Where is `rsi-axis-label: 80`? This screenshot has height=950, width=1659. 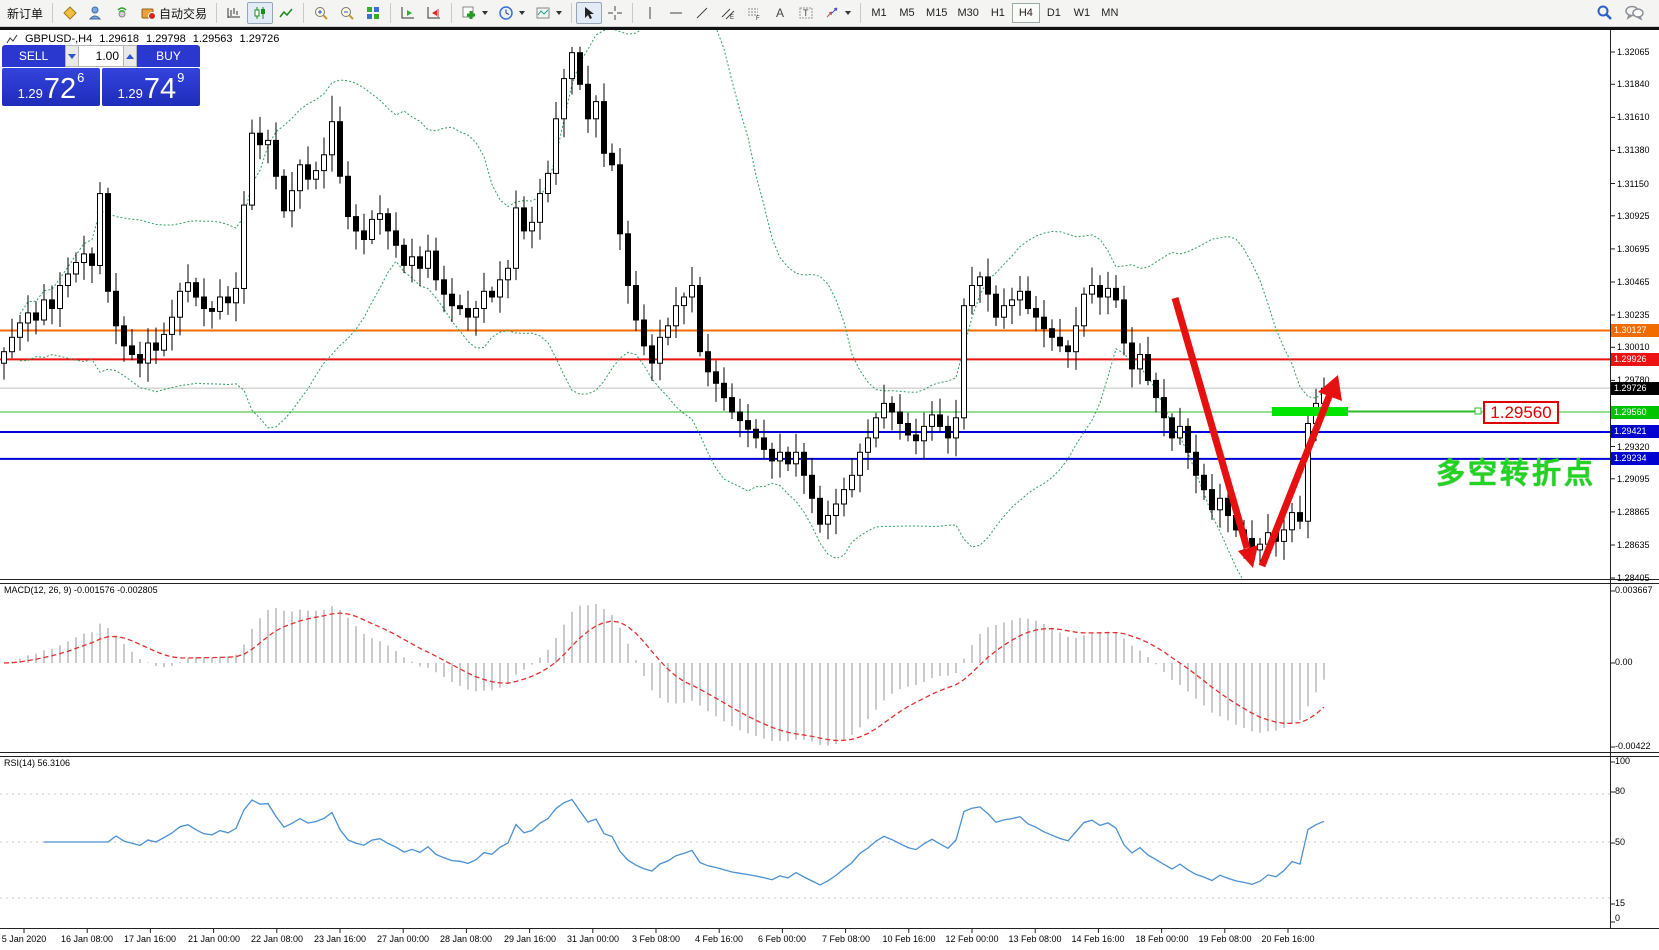
rsi-axis-label: 80 is located at coordinates (1620, 791).